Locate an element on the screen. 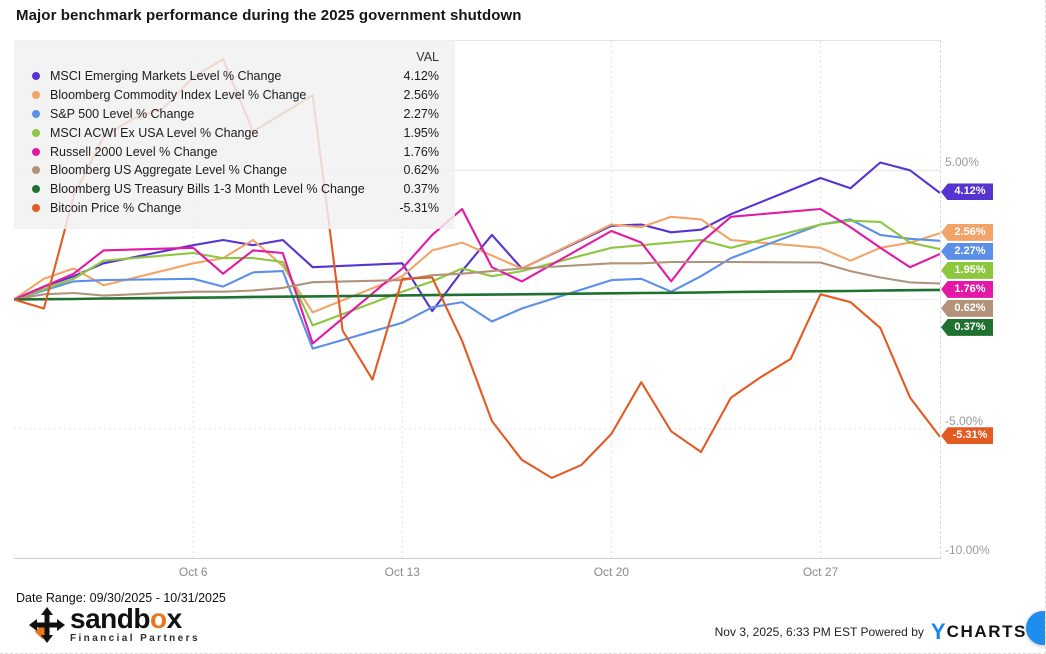 Image resolution: width=1046 pixels, height=654 pixels. y-axis-label: -10.00% is located at coordinates (967, 550).